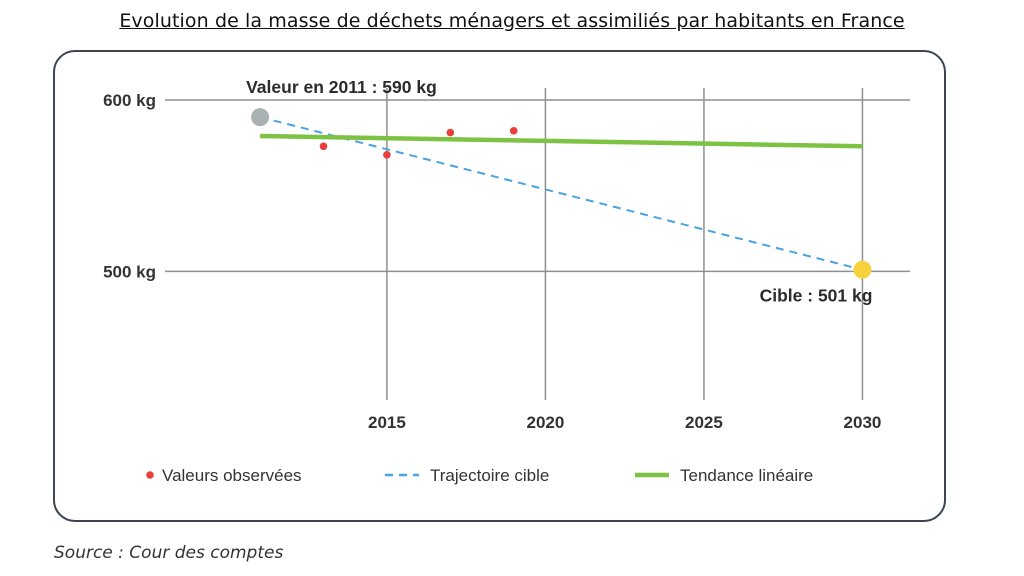 This screenshot has width=1024, height=576. What do you see at coordinates (863, 422) in the screenshot?
I see `x-tick-label: 2030` at bounding box center [863, 422].